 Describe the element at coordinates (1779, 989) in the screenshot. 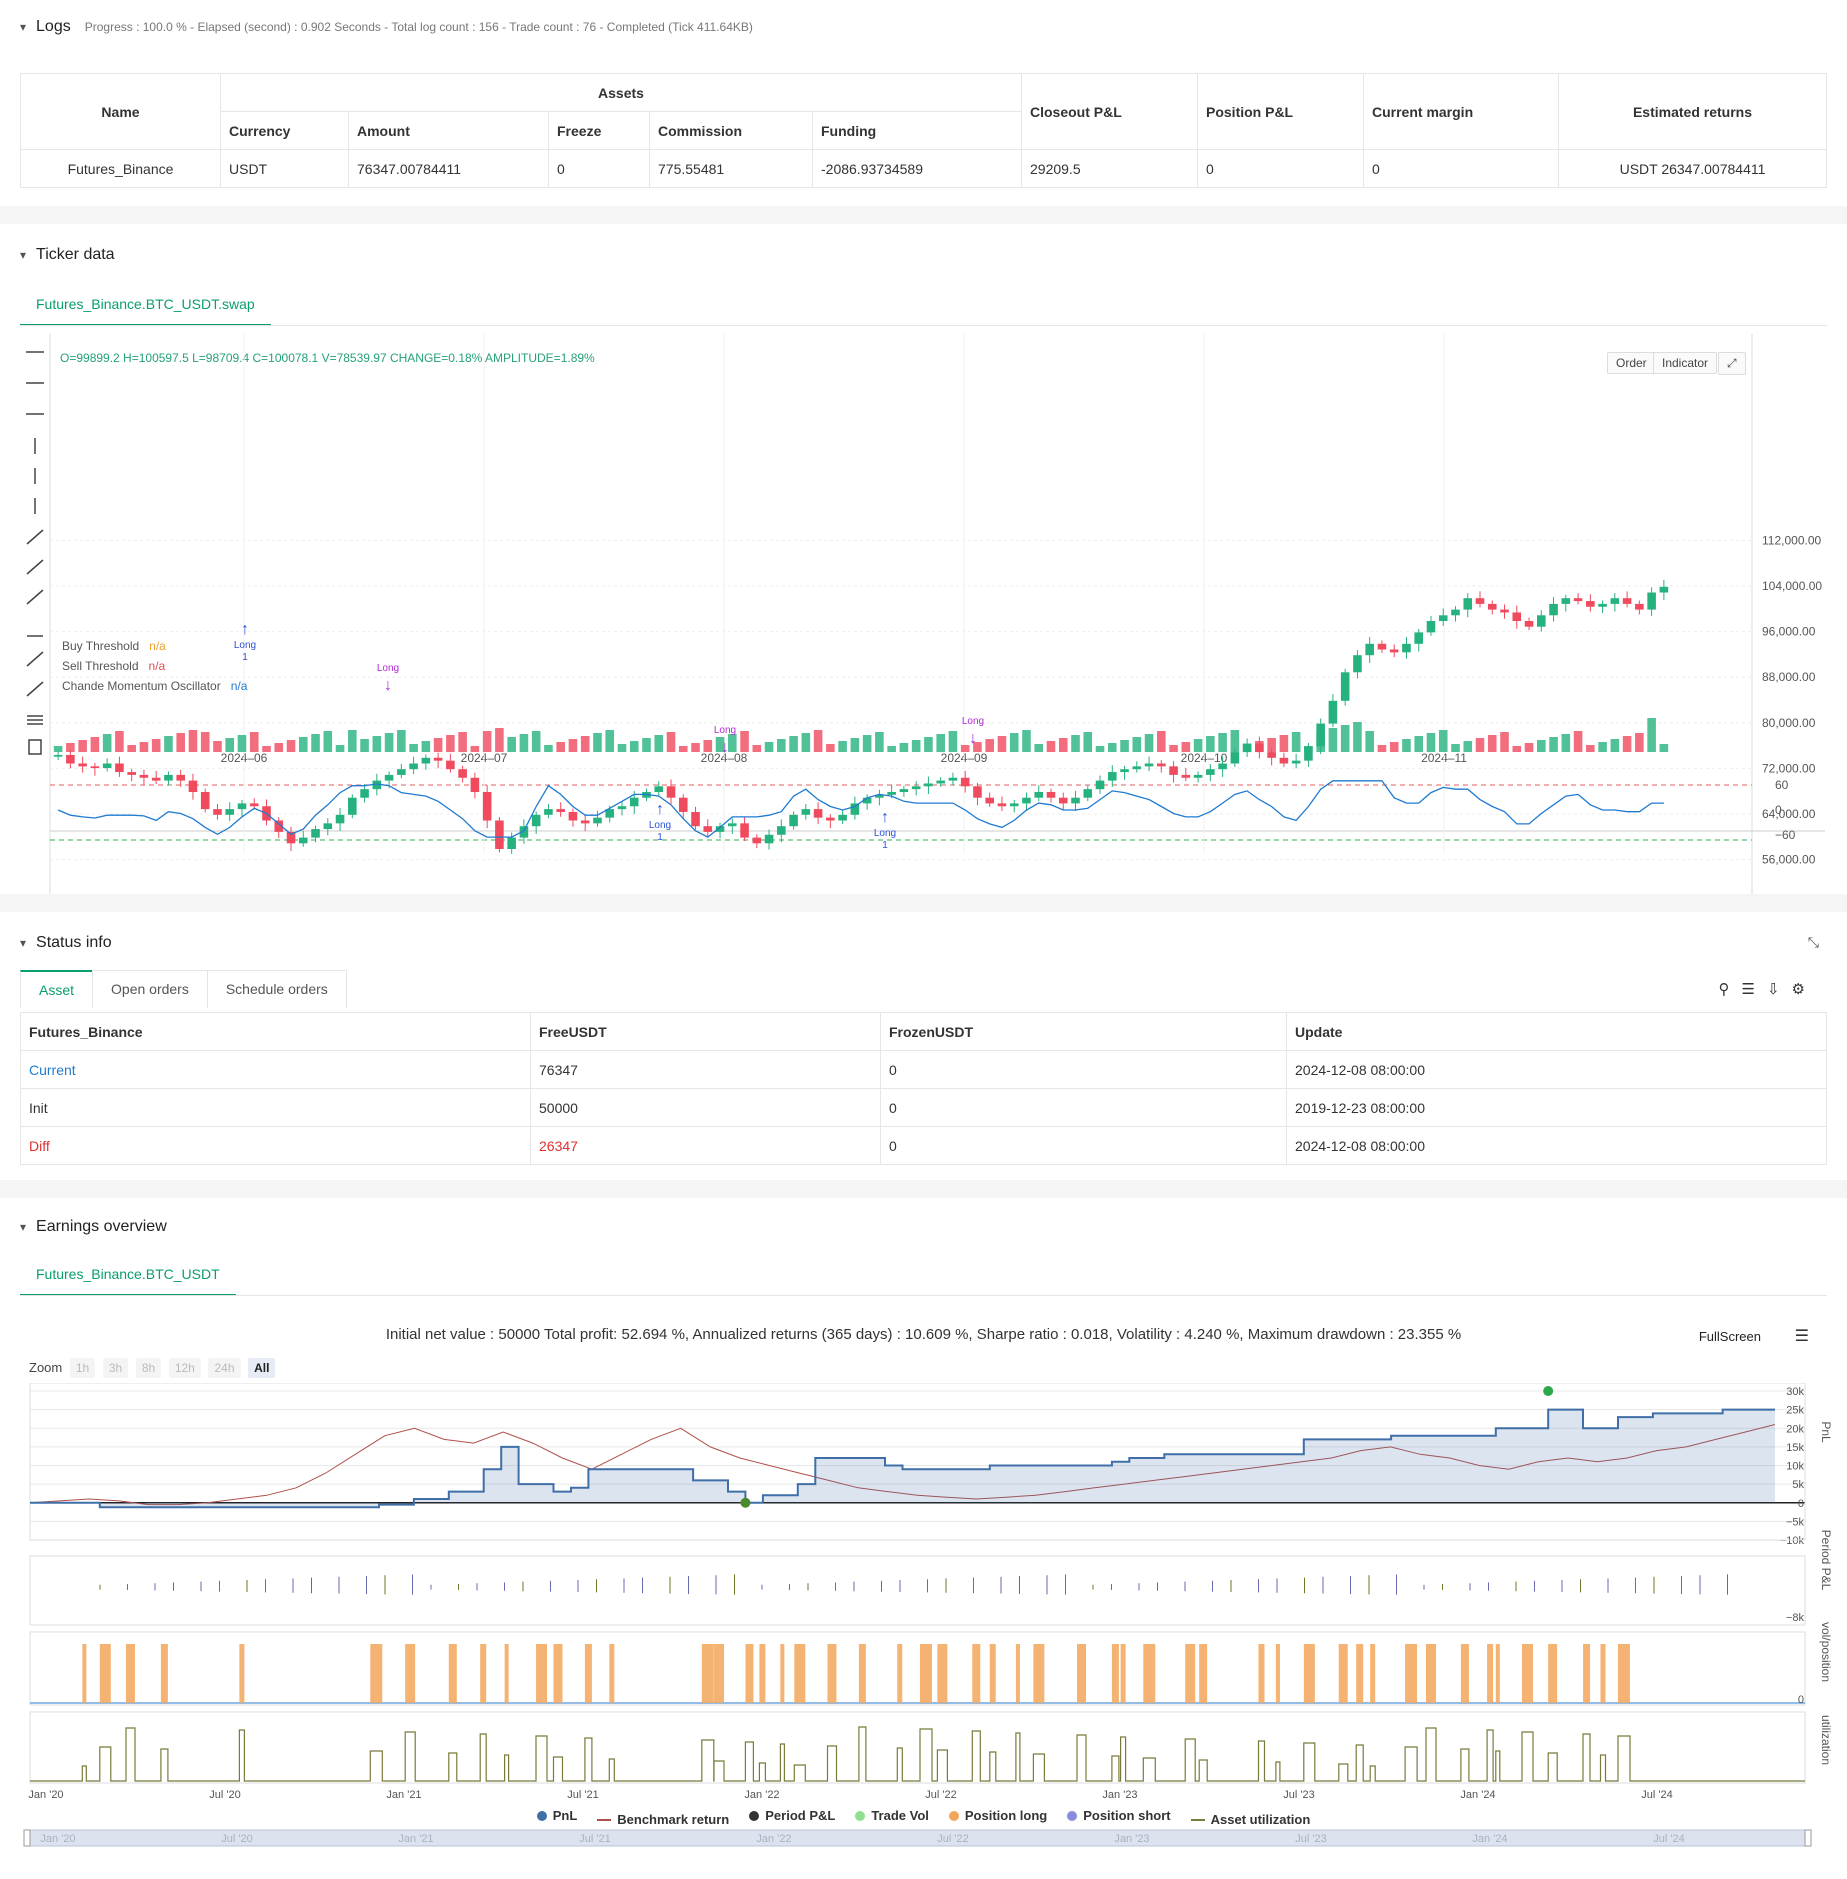

I see `download-icon: ⇩` at that location.